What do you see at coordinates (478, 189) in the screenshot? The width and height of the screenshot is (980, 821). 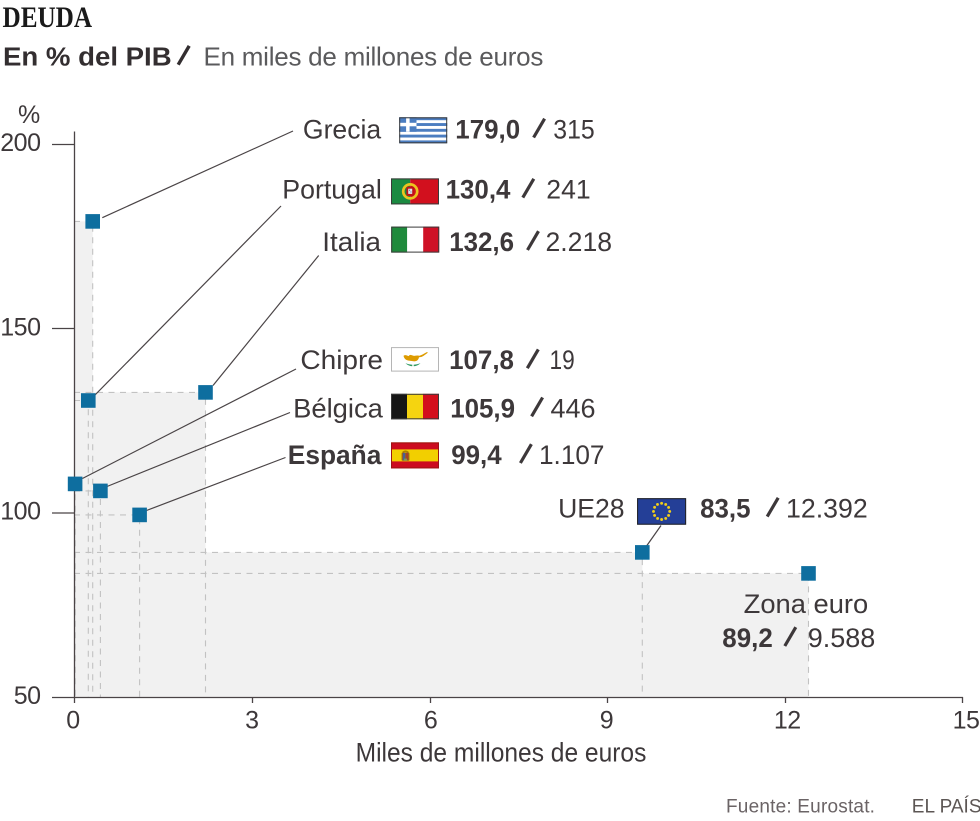 I see `svg-text: 130,4` at bounding box center [478, 189].